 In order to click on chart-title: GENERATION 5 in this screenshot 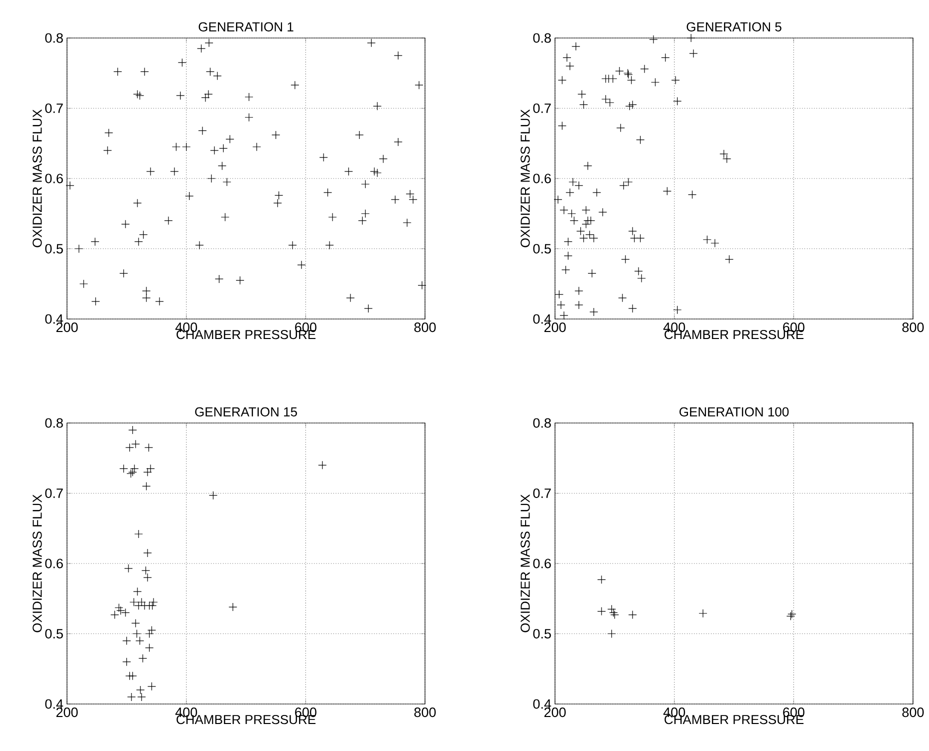, I will do `click(734, 27)`.